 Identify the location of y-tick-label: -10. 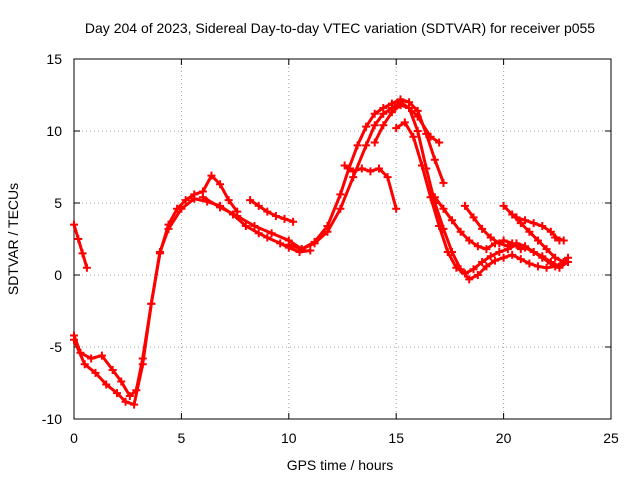
(52, 419).